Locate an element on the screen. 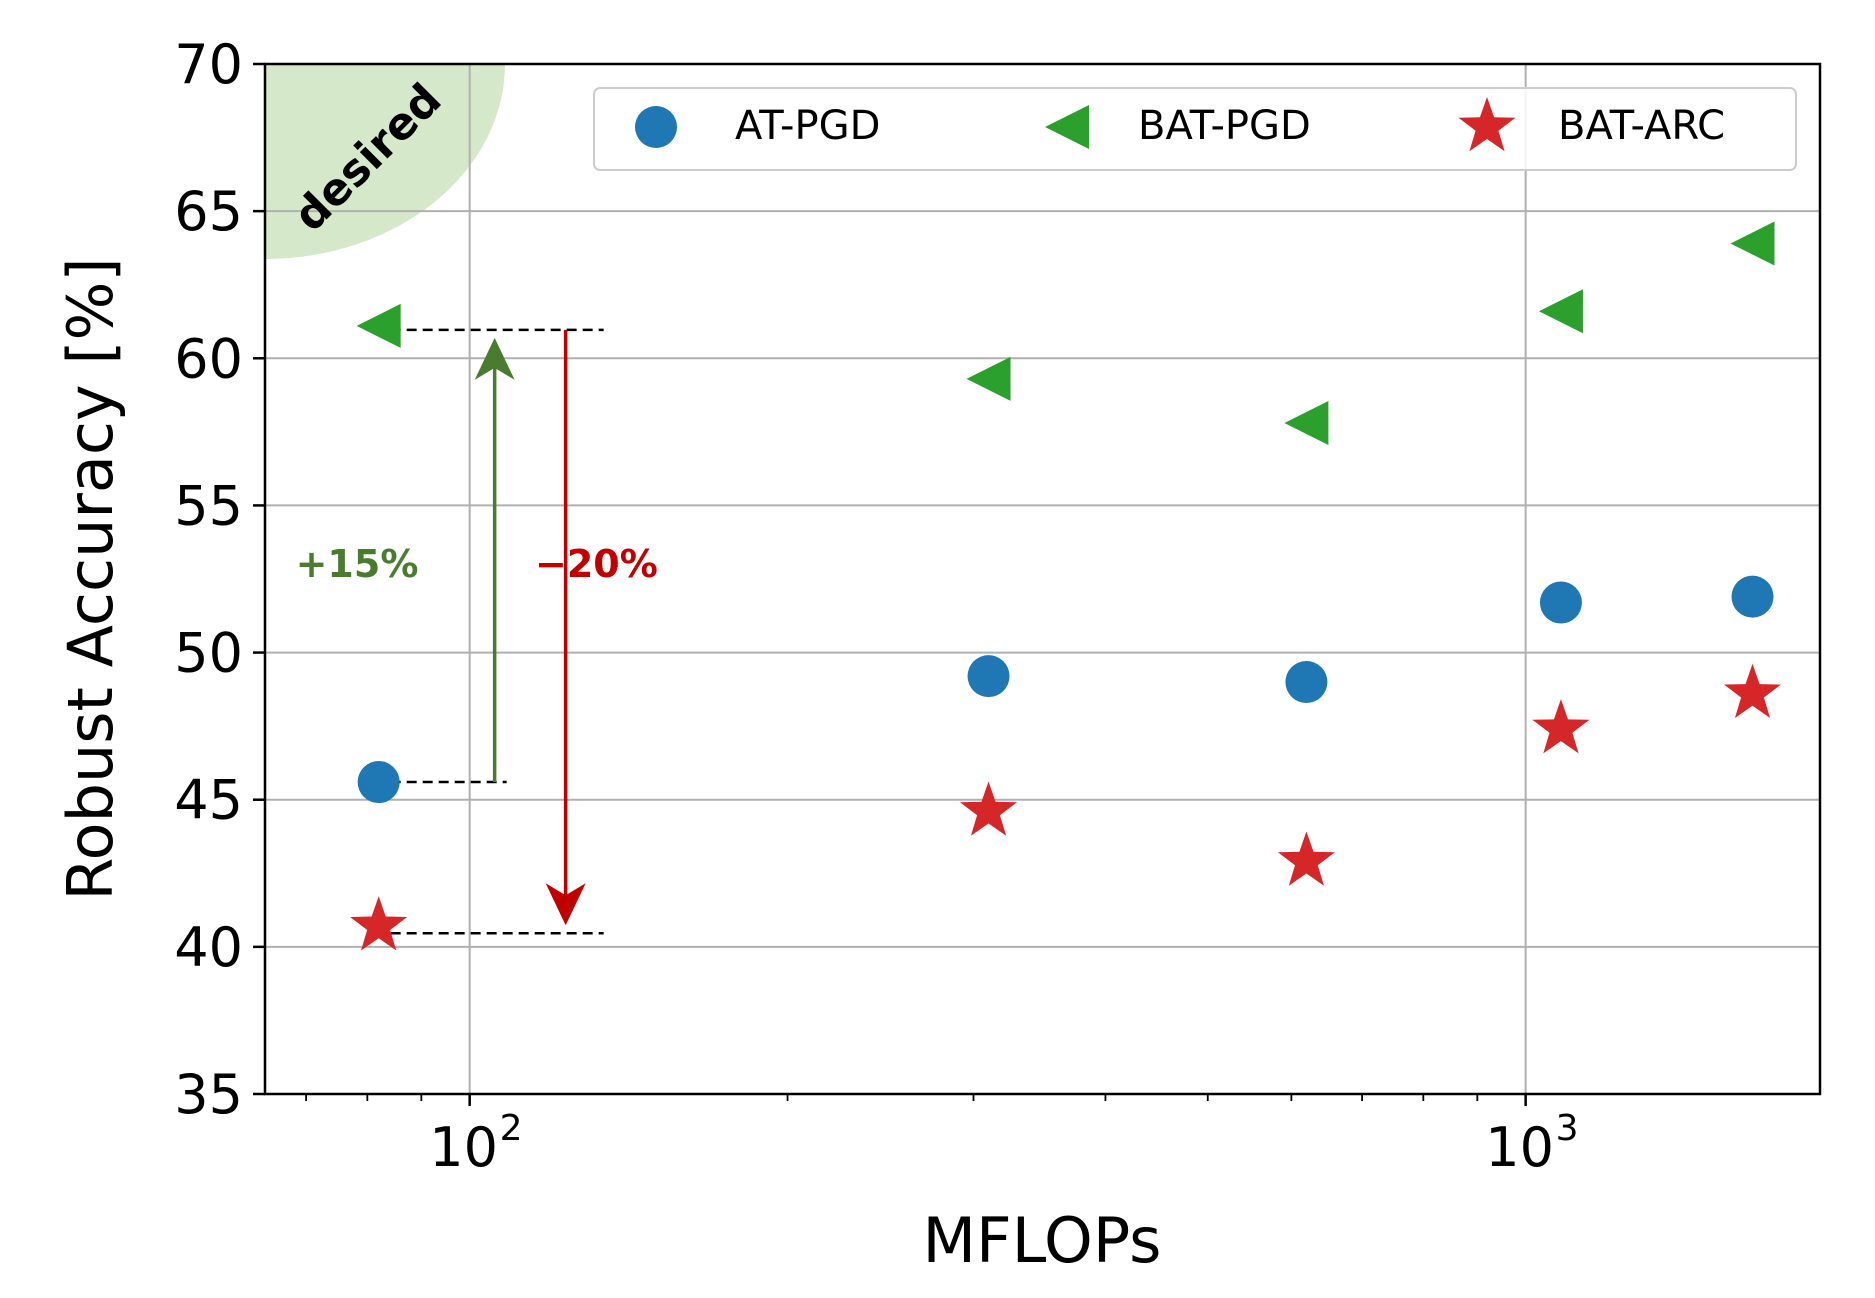 This screenshot has width=1875, height=1298. y-tick-label: 45 is located at coordinates (208, 800).